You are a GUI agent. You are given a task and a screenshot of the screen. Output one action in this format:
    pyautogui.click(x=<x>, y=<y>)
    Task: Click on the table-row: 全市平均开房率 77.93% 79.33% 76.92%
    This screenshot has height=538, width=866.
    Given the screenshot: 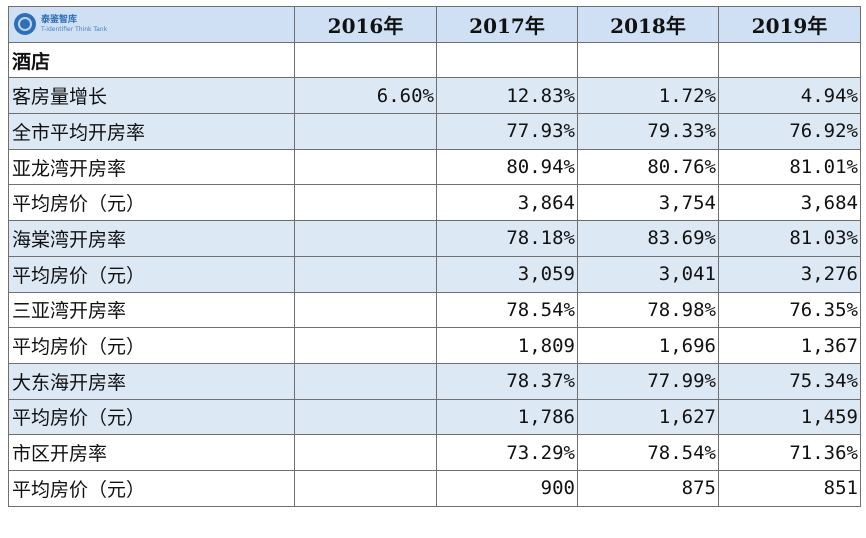 What is the action you would take?
    pyautogui.click(x=434, y=131)
    